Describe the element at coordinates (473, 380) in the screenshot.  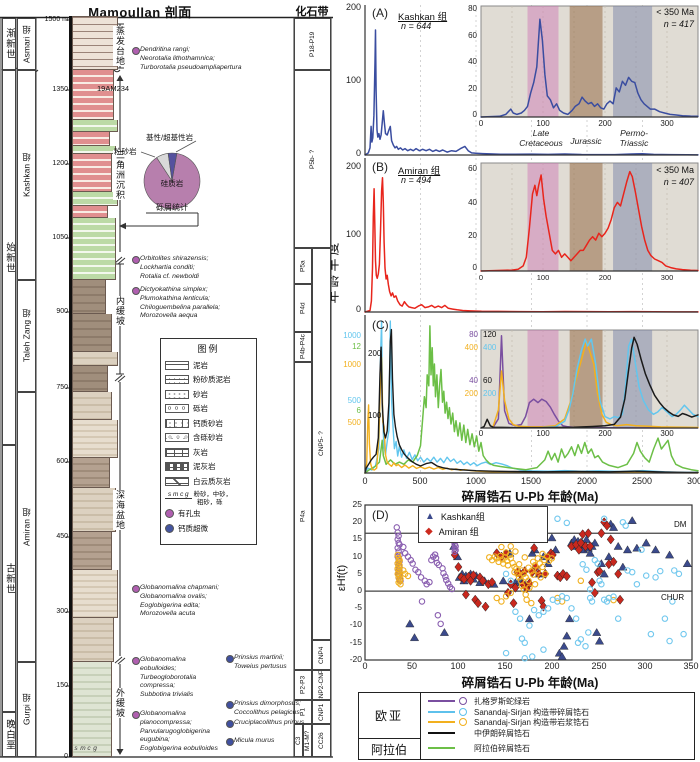
I see `axis-tick-label: 40` at that location.